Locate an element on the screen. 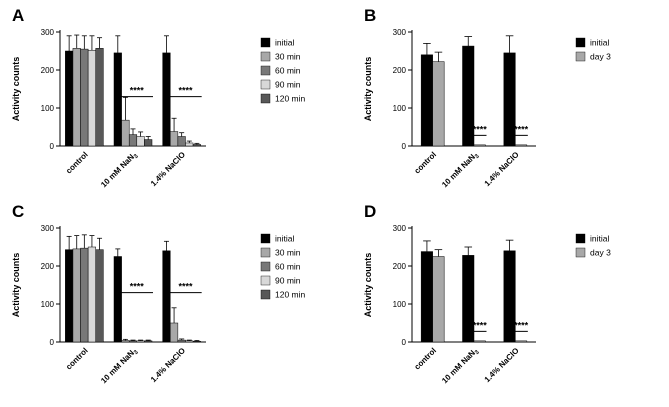 This screenshot has width=669, height=407. legend-label: day 3 is located at coordinates (600, 57).